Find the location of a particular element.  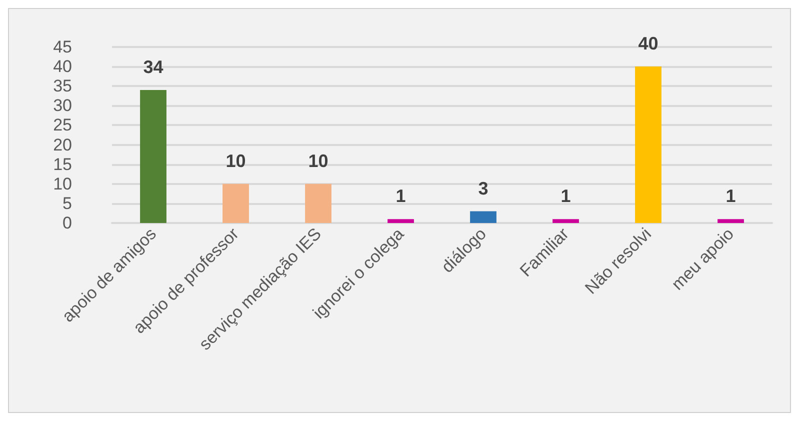

y-tick-label: 10 is located at coordinates (62, 184).